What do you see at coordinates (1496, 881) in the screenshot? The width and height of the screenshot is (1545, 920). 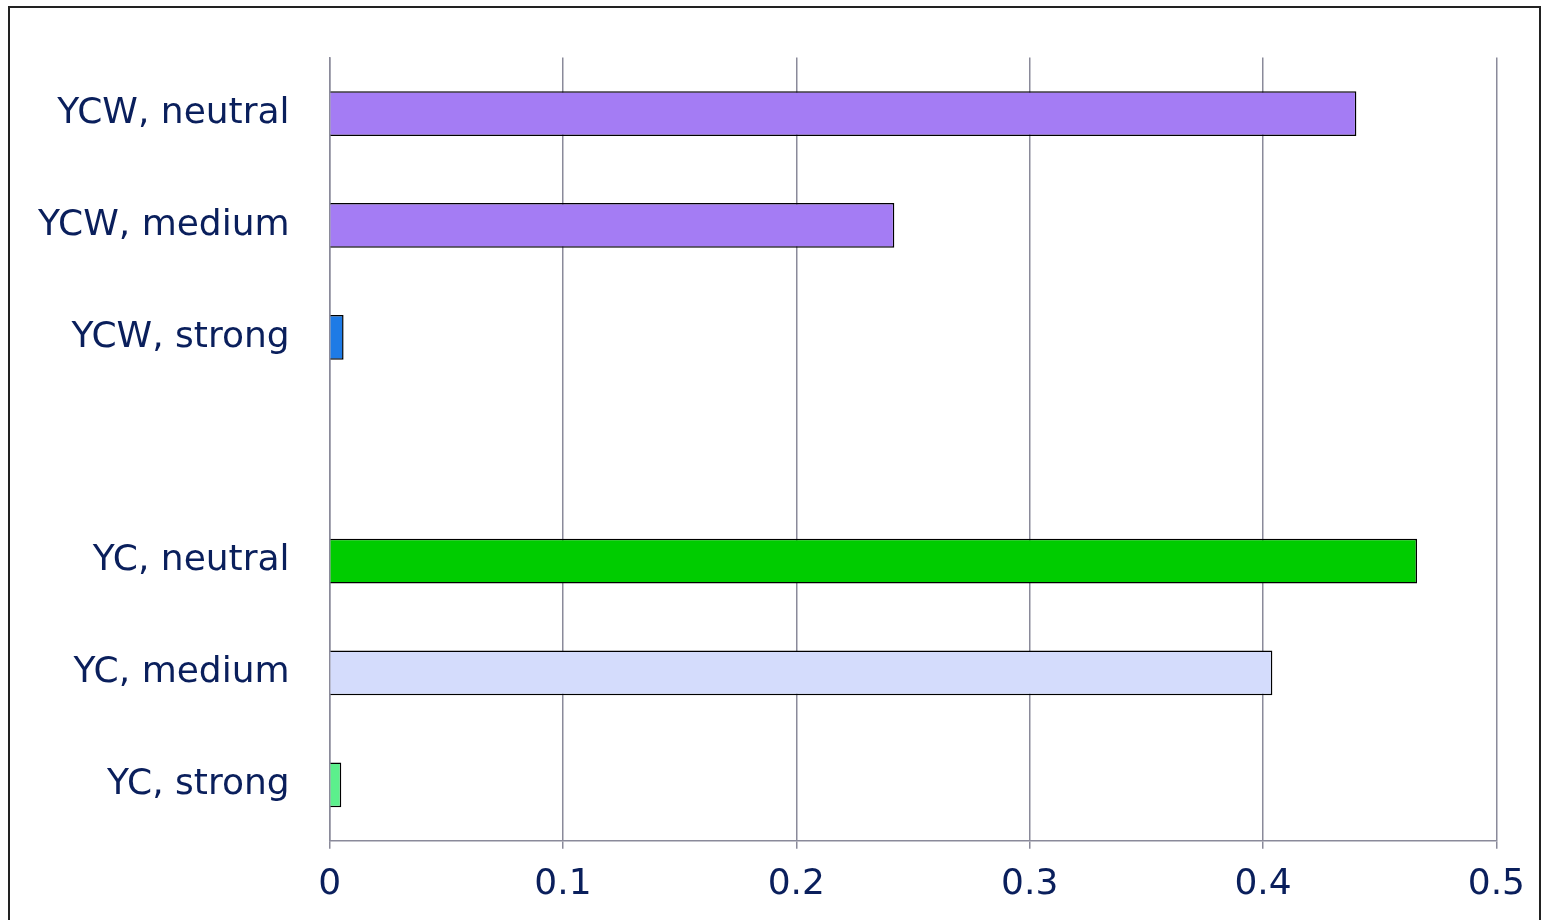 I see `x-tick-label: 0.5` at bounding box center [1496, 881].